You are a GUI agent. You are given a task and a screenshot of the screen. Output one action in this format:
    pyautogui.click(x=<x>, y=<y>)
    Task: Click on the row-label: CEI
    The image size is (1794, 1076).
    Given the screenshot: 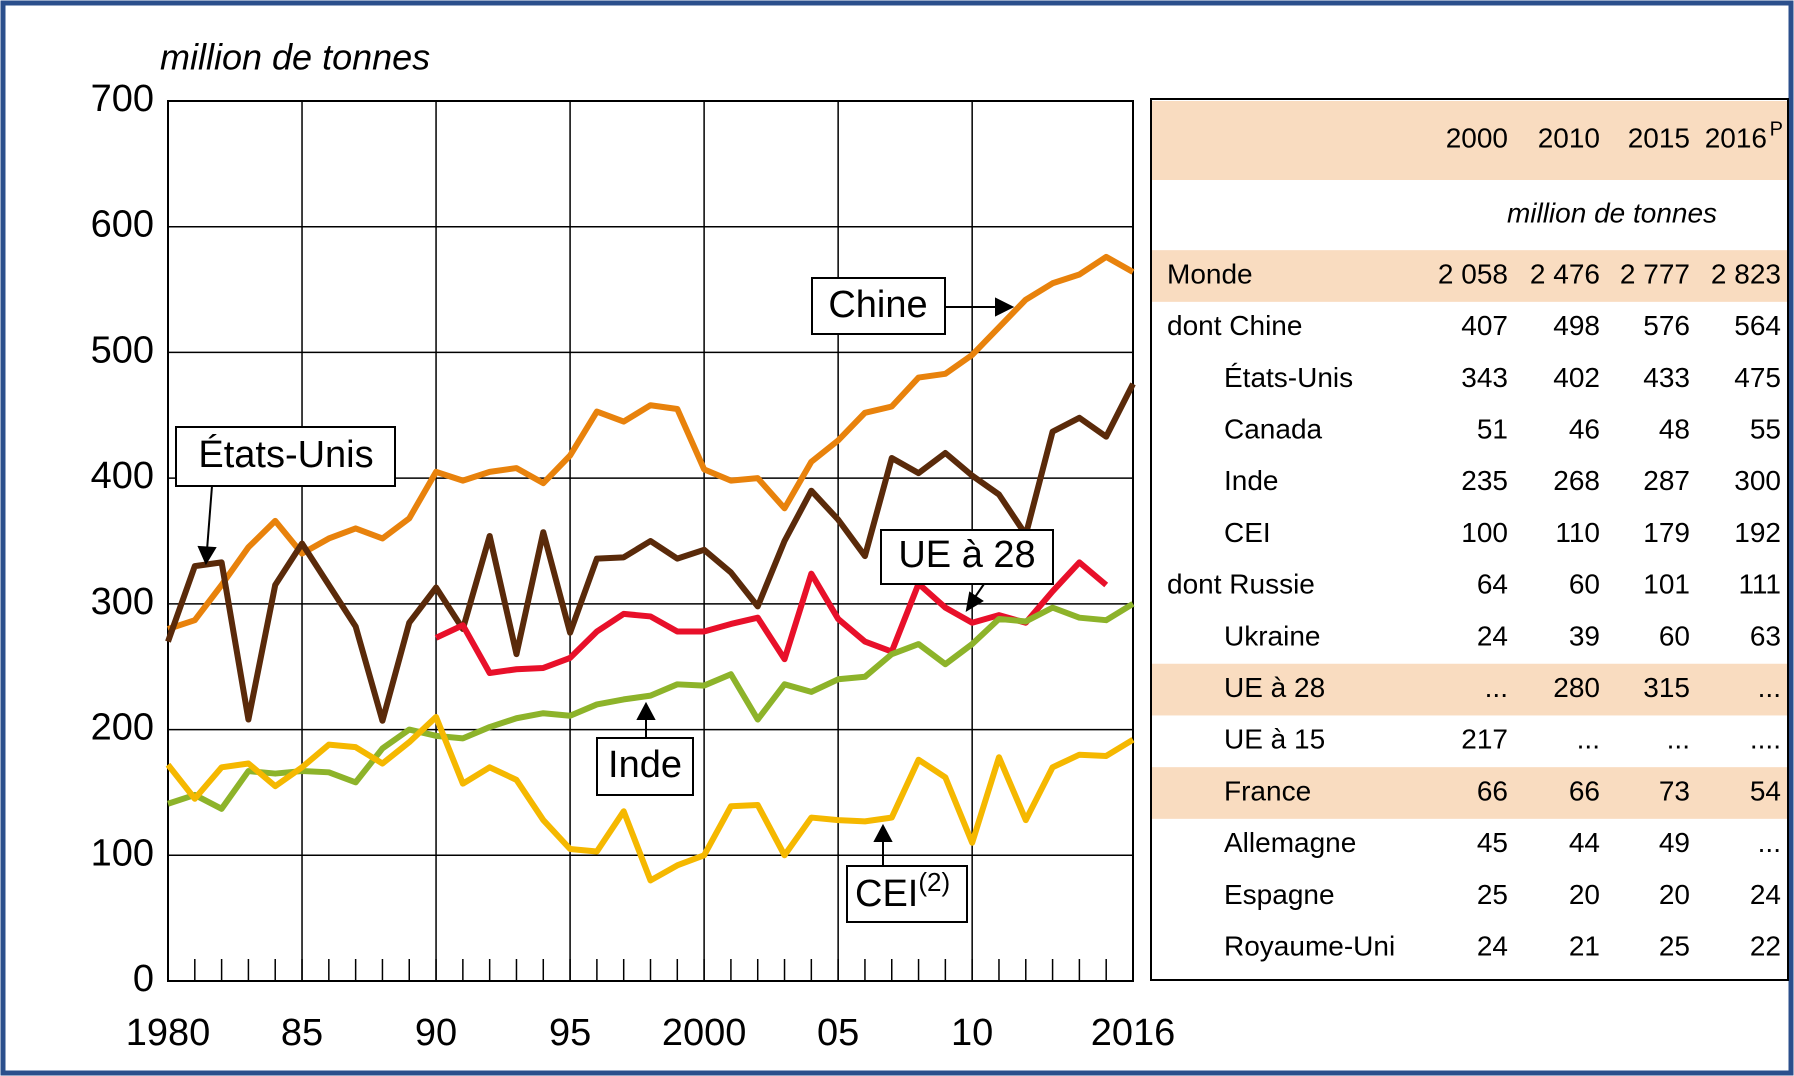 What is the action you would take?
    pyautogui.click(x=1247, y=532)
    